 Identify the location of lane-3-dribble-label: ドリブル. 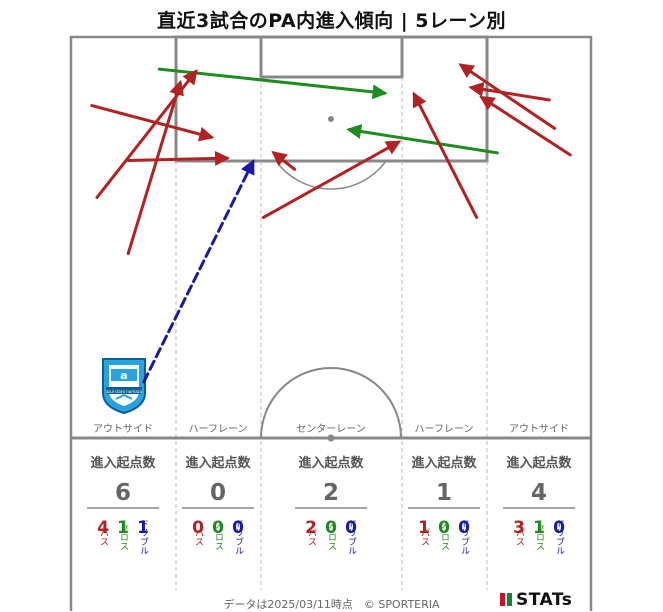
(351, 537).